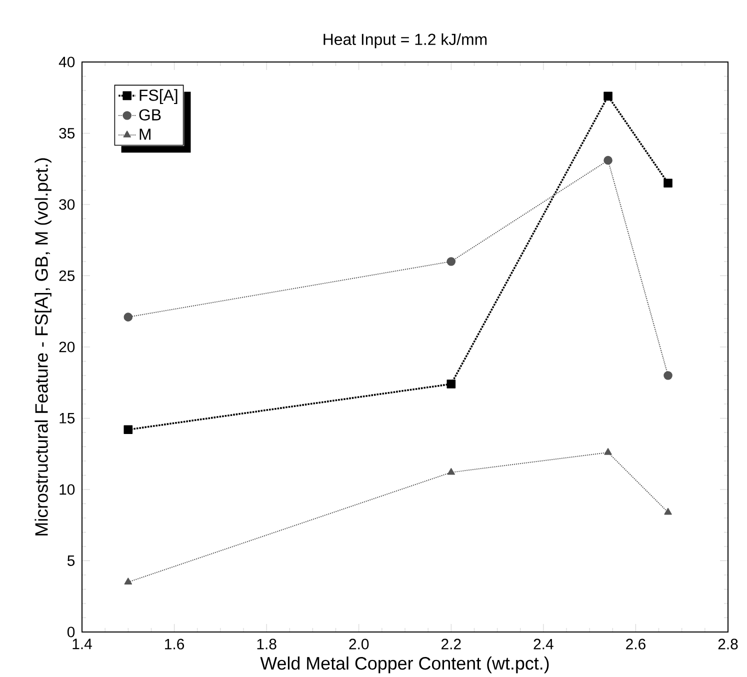 This screenshot has height=677, width=747. Describe the element at coordinates (150, 115) in the screenshot. I see `legend-label: GB` at that location.